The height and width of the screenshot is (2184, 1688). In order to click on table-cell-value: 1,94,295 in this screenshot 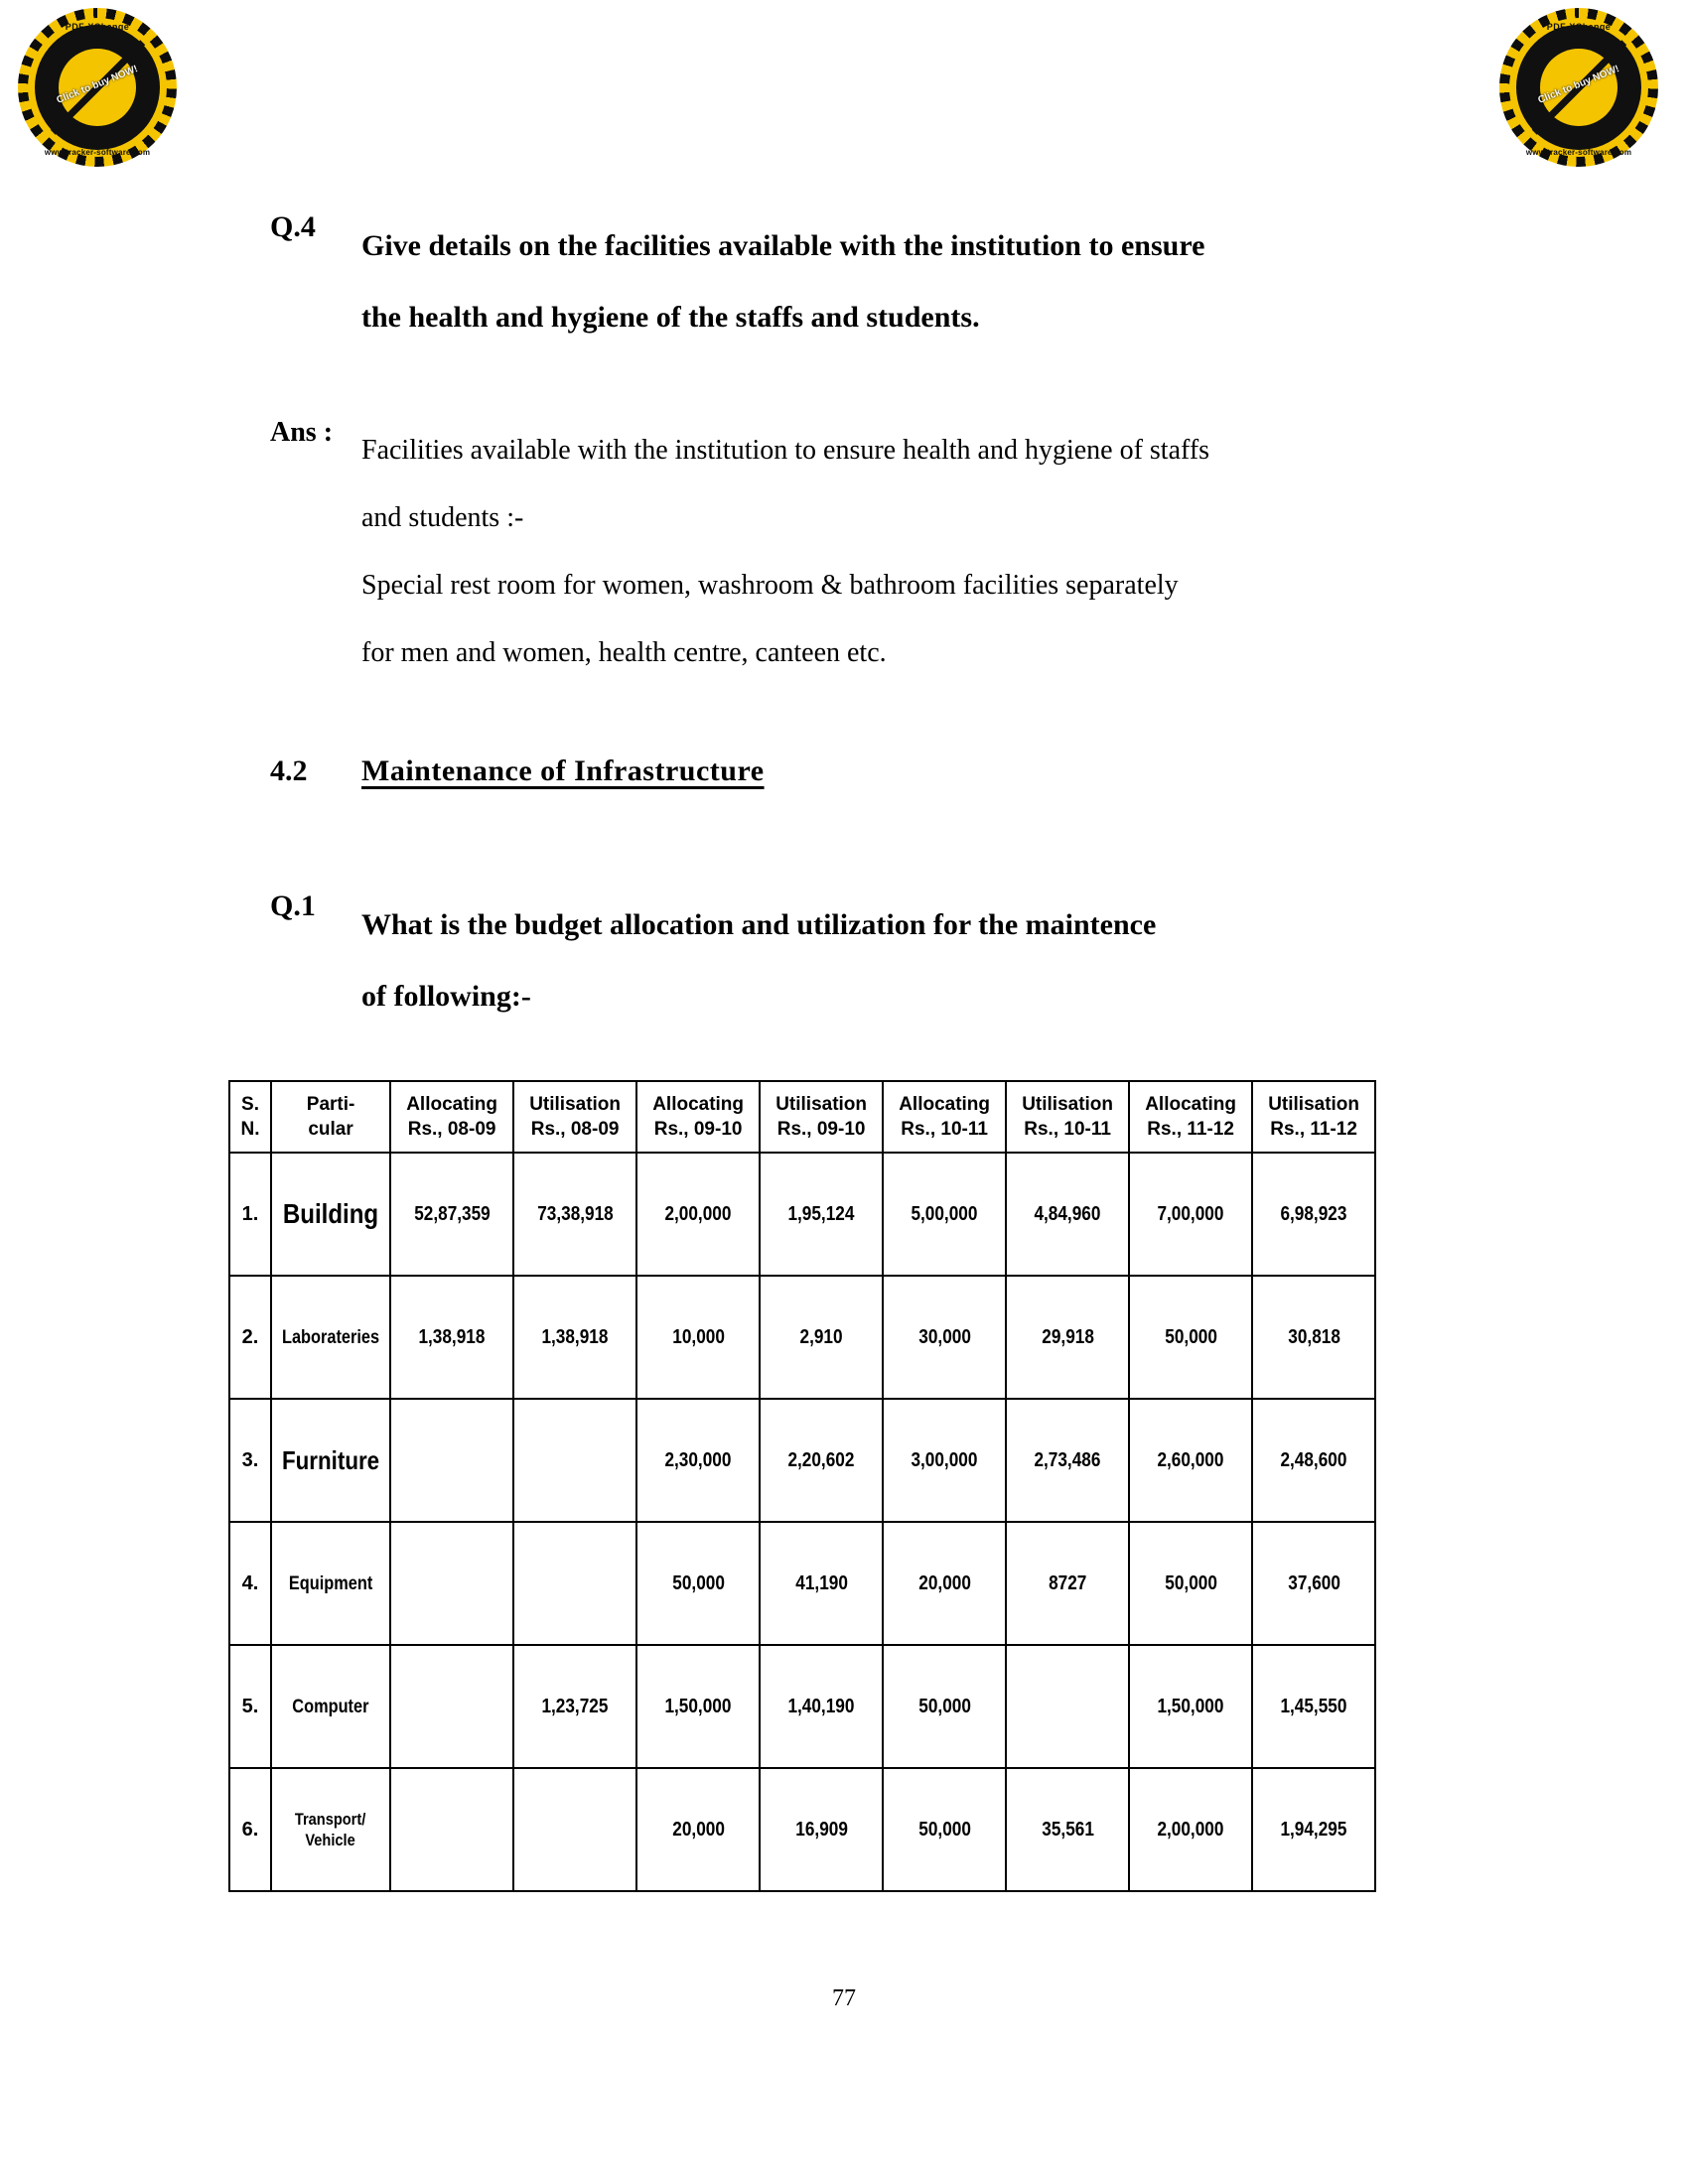, I will do `click(1314, 1829)`.